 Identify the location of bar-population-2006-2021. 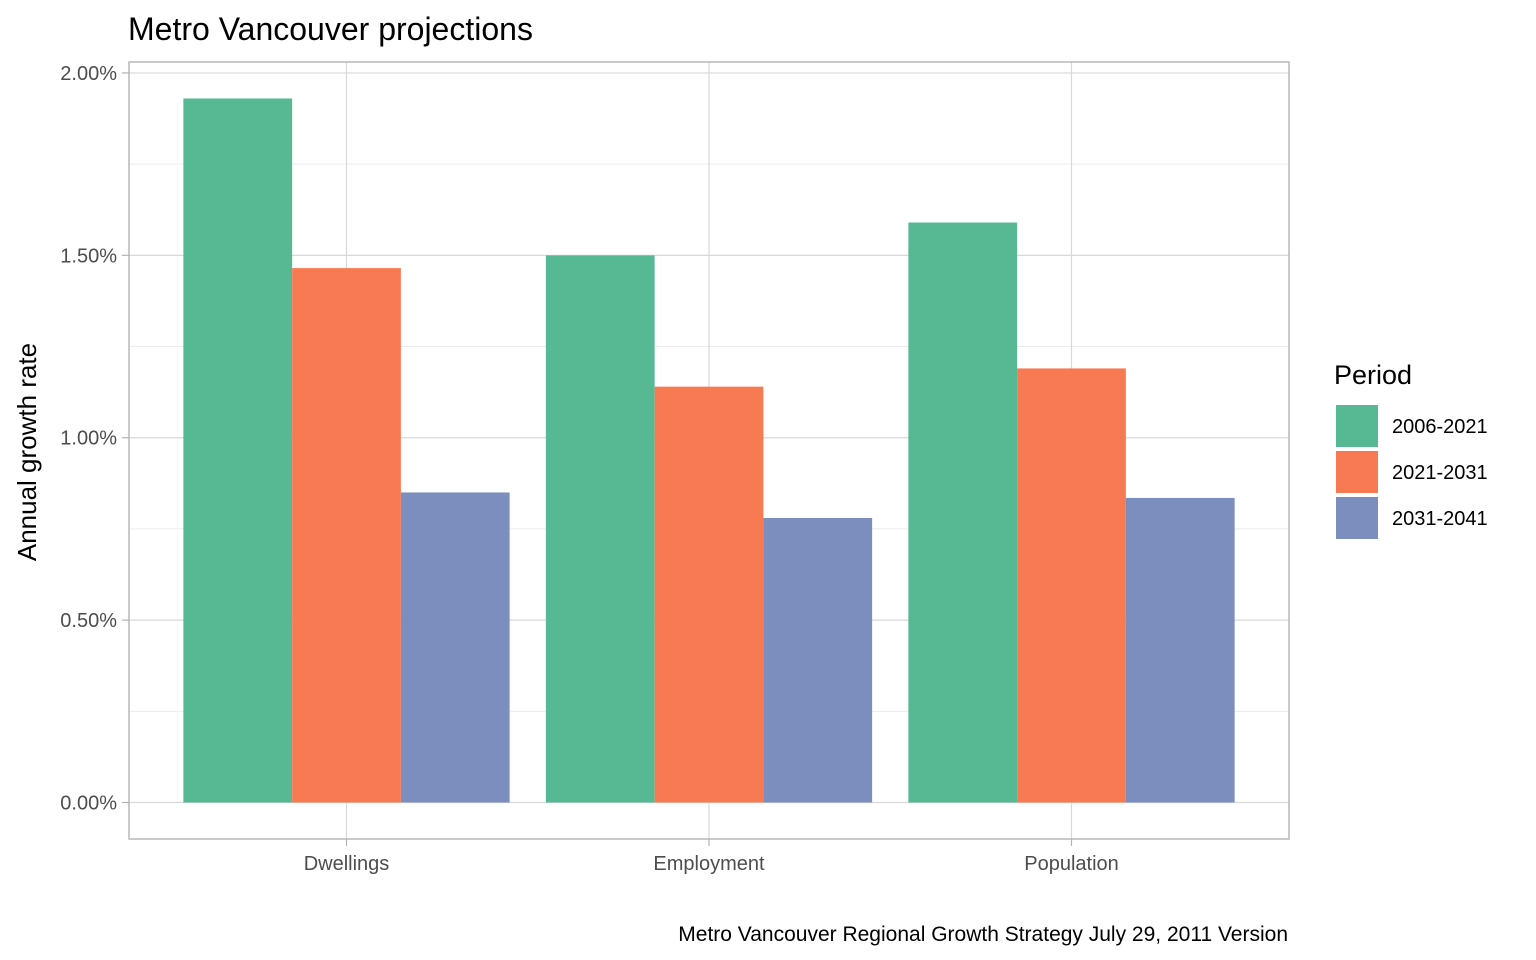
(963, 512).